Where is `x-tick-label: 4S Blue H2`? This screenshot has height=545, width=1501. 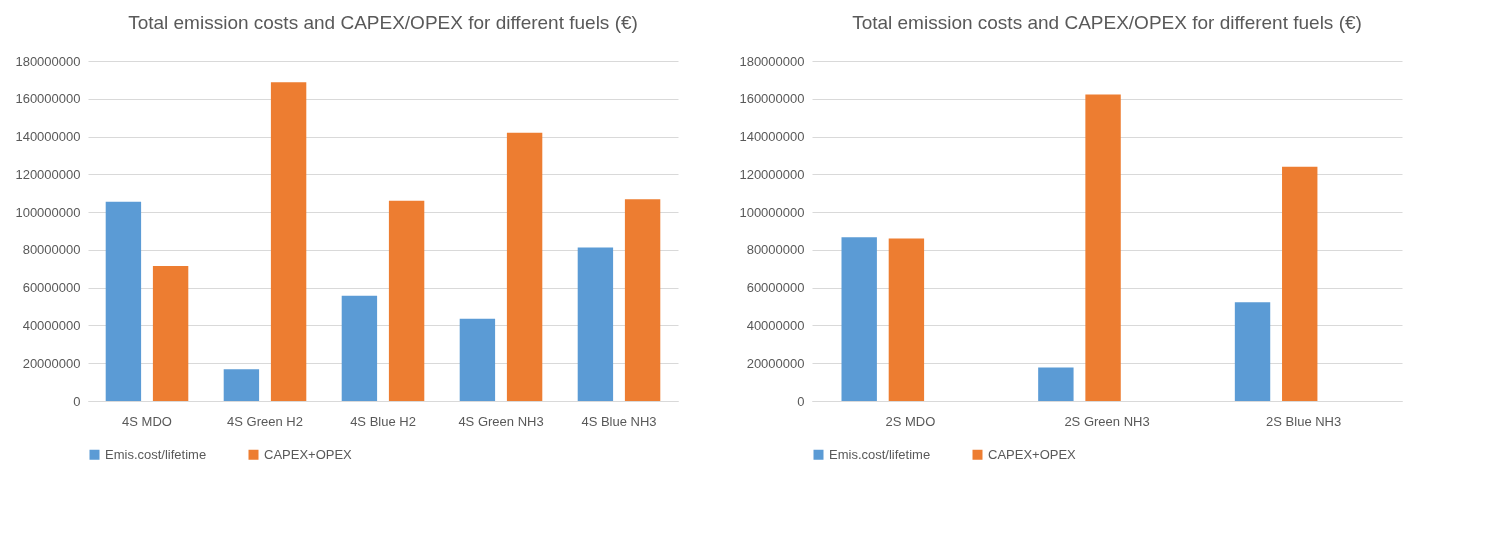
x-tick-label: 4S Blue H2 is located at coordinates (383, 421).